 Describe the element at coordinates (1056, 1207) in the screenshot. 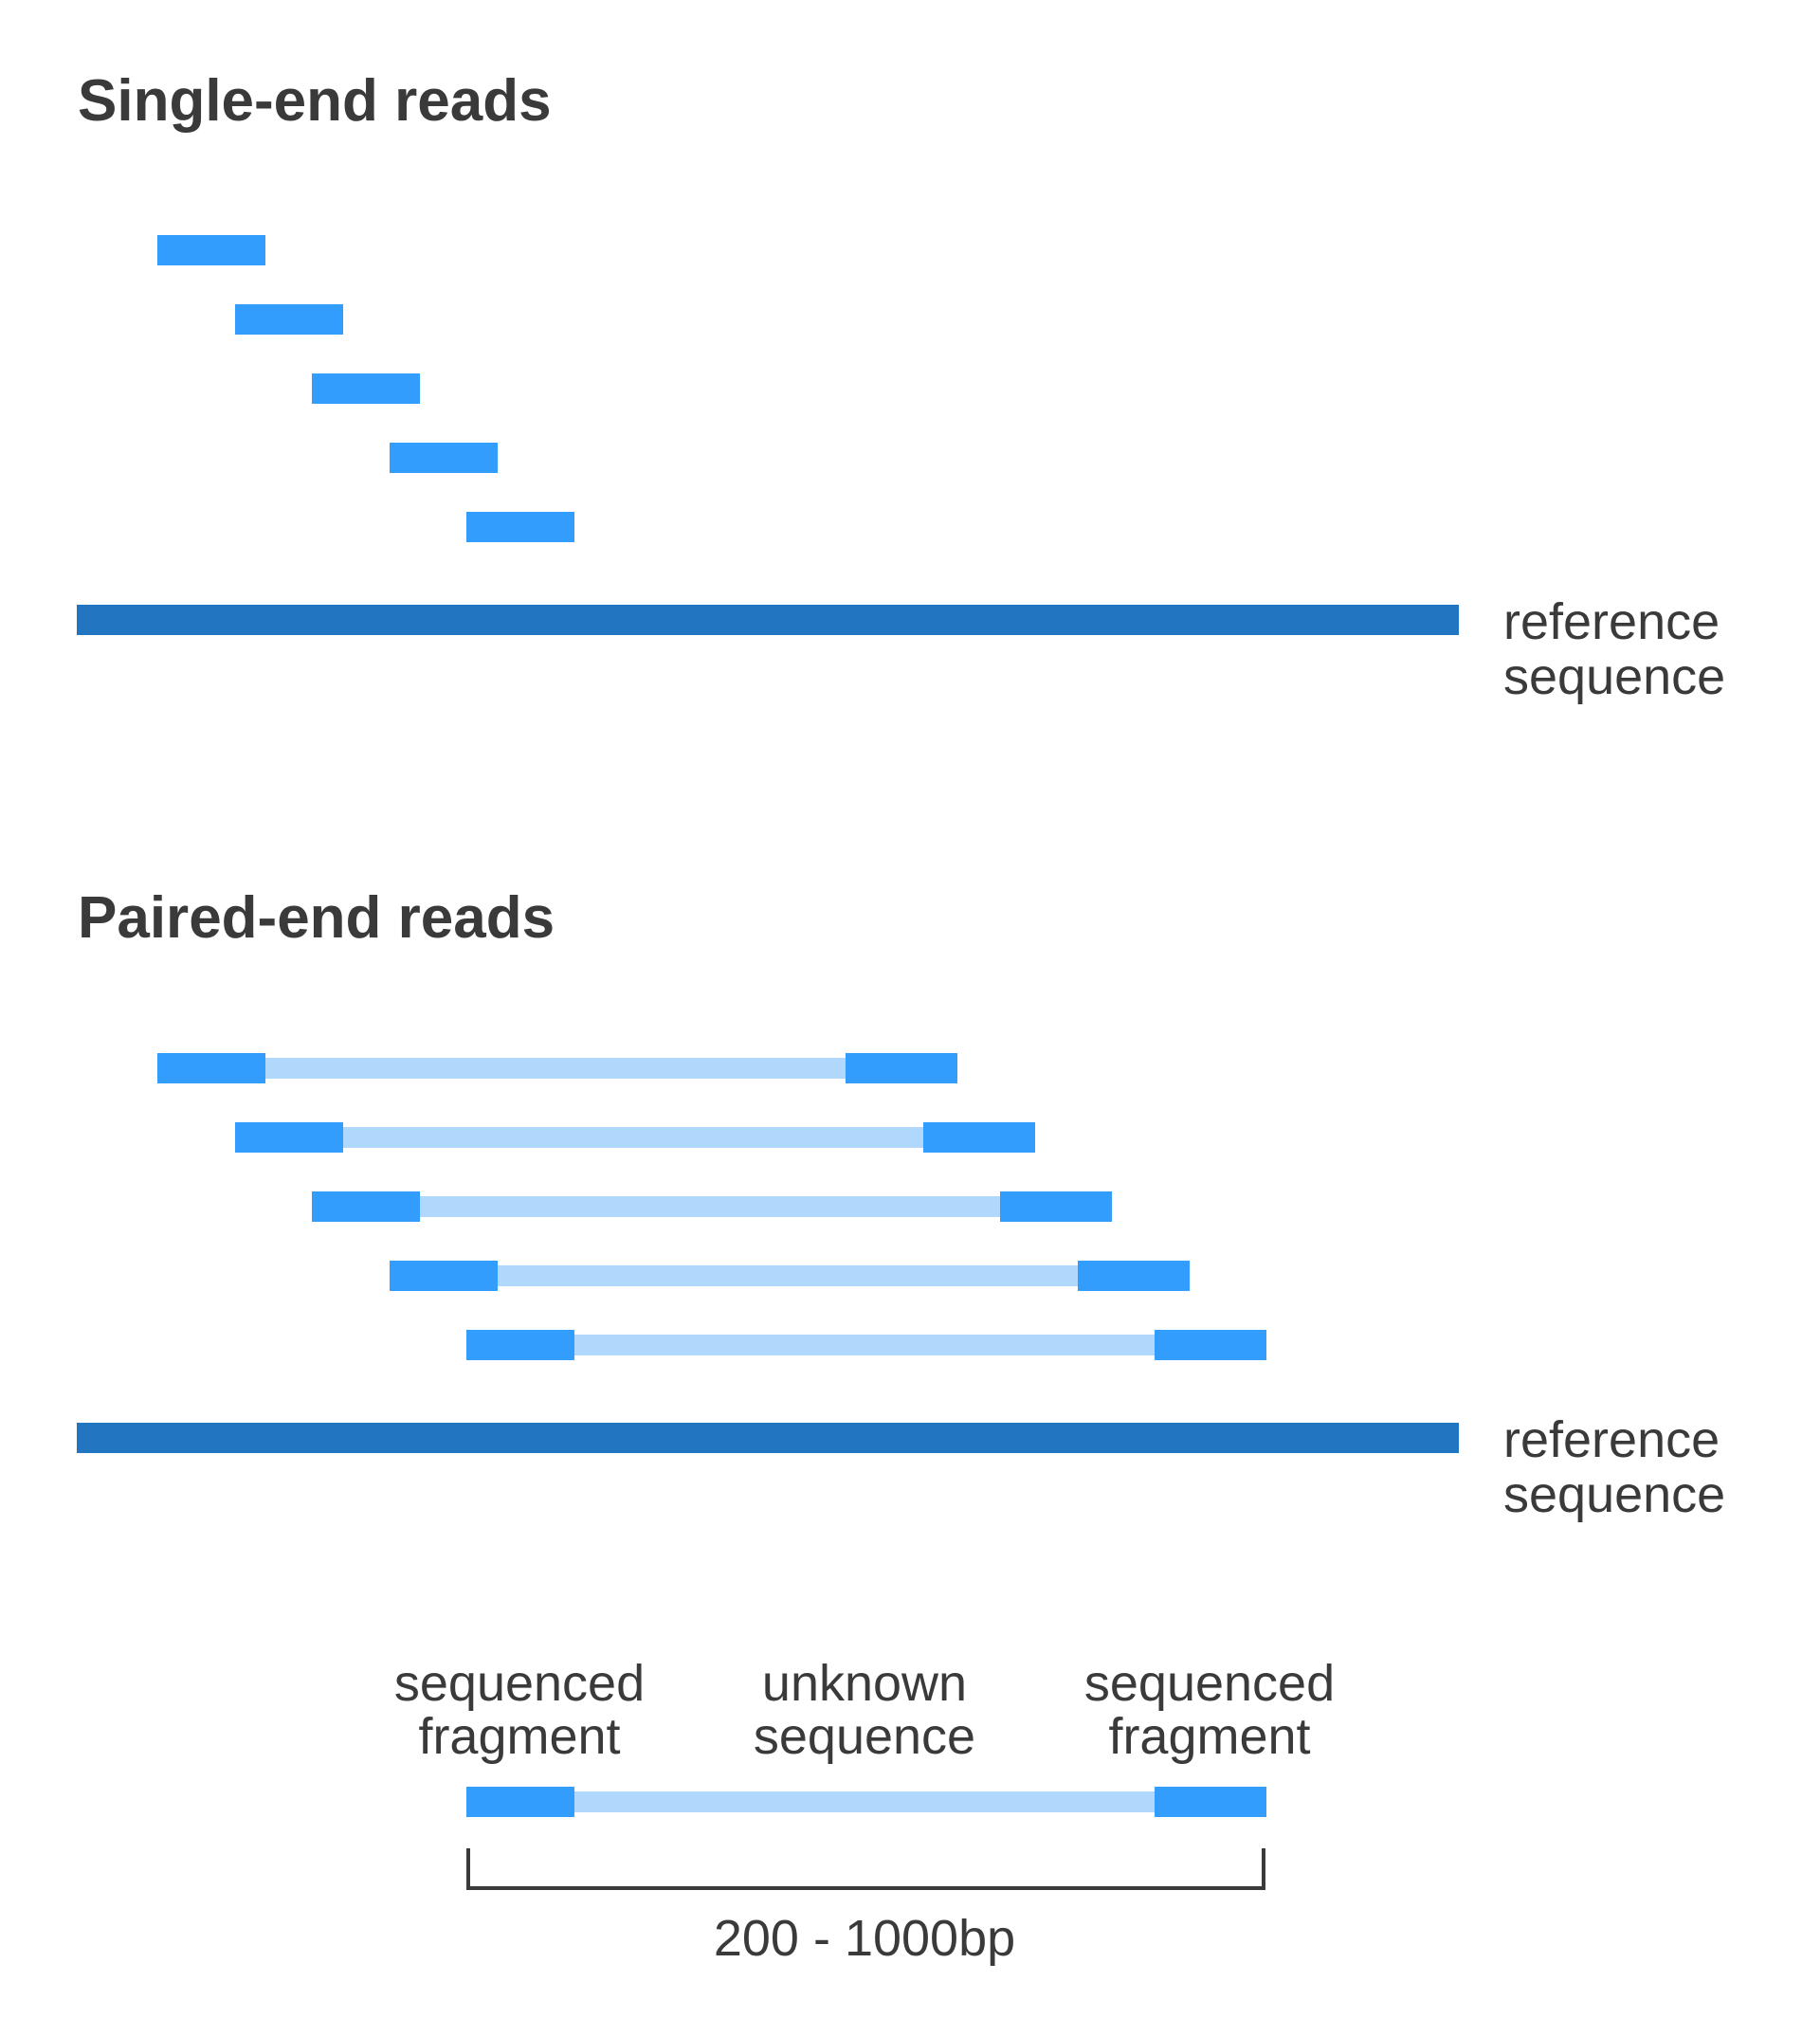

I see `paired-read-3-right` at that location.